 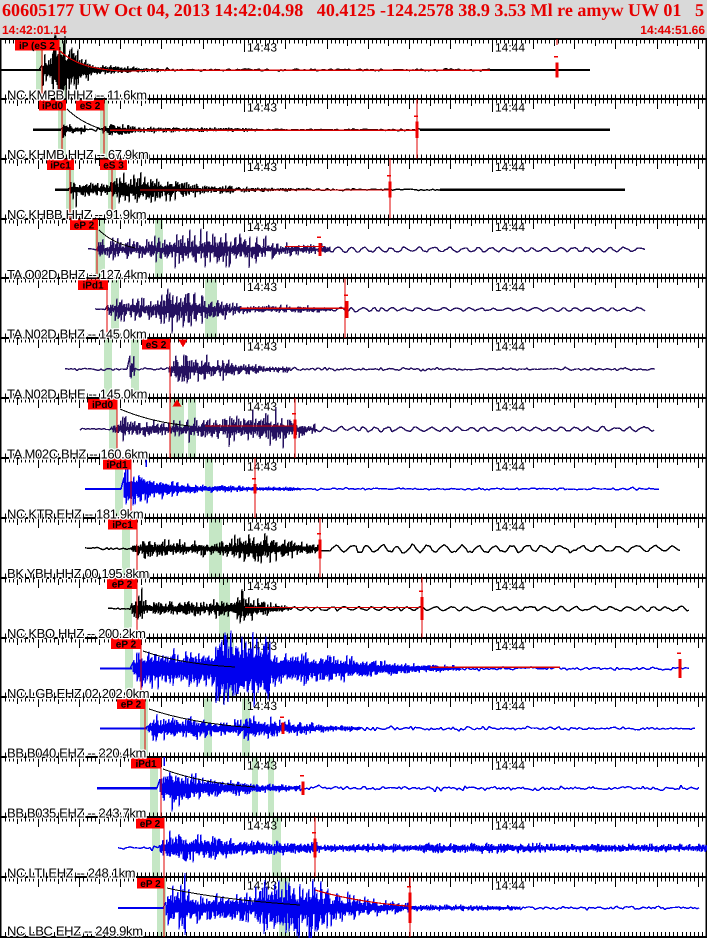 I want to click on svg-text: 14:44:51.66, so click(x=672, y=30).